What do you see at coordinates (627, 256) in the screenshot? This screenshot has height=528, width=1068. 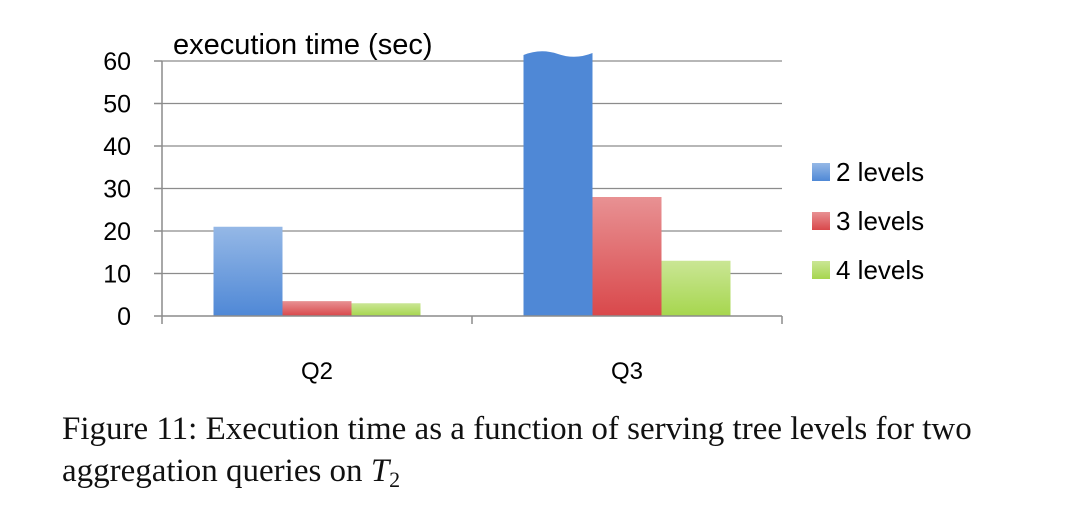 I see `bar-q3-3-levels` at bounding box center [627, 256].